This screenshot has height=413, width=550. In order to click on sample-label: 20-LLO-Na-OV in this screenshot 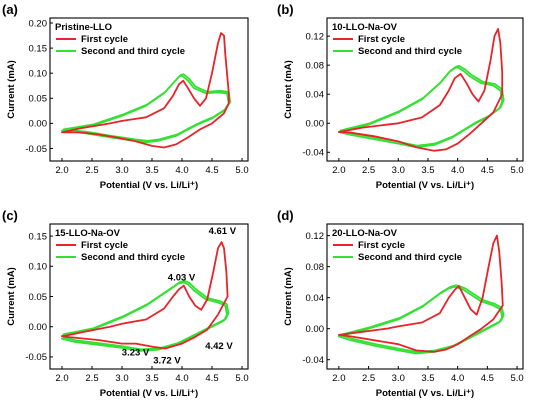, I will do `click(365, 233)`.